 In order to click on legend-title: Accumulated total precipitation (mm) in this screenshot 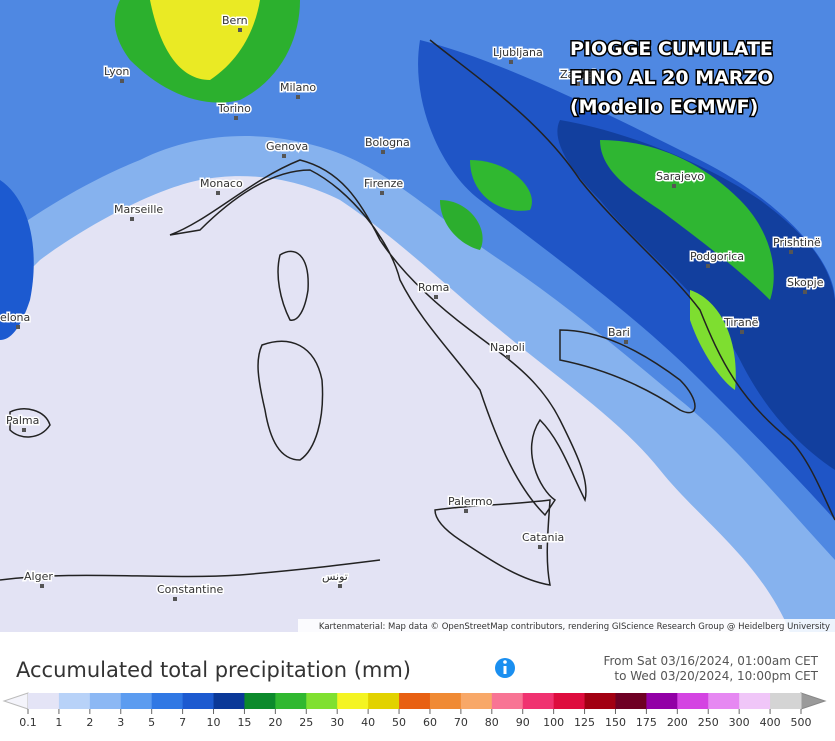, I will do `click(213, 670)`.